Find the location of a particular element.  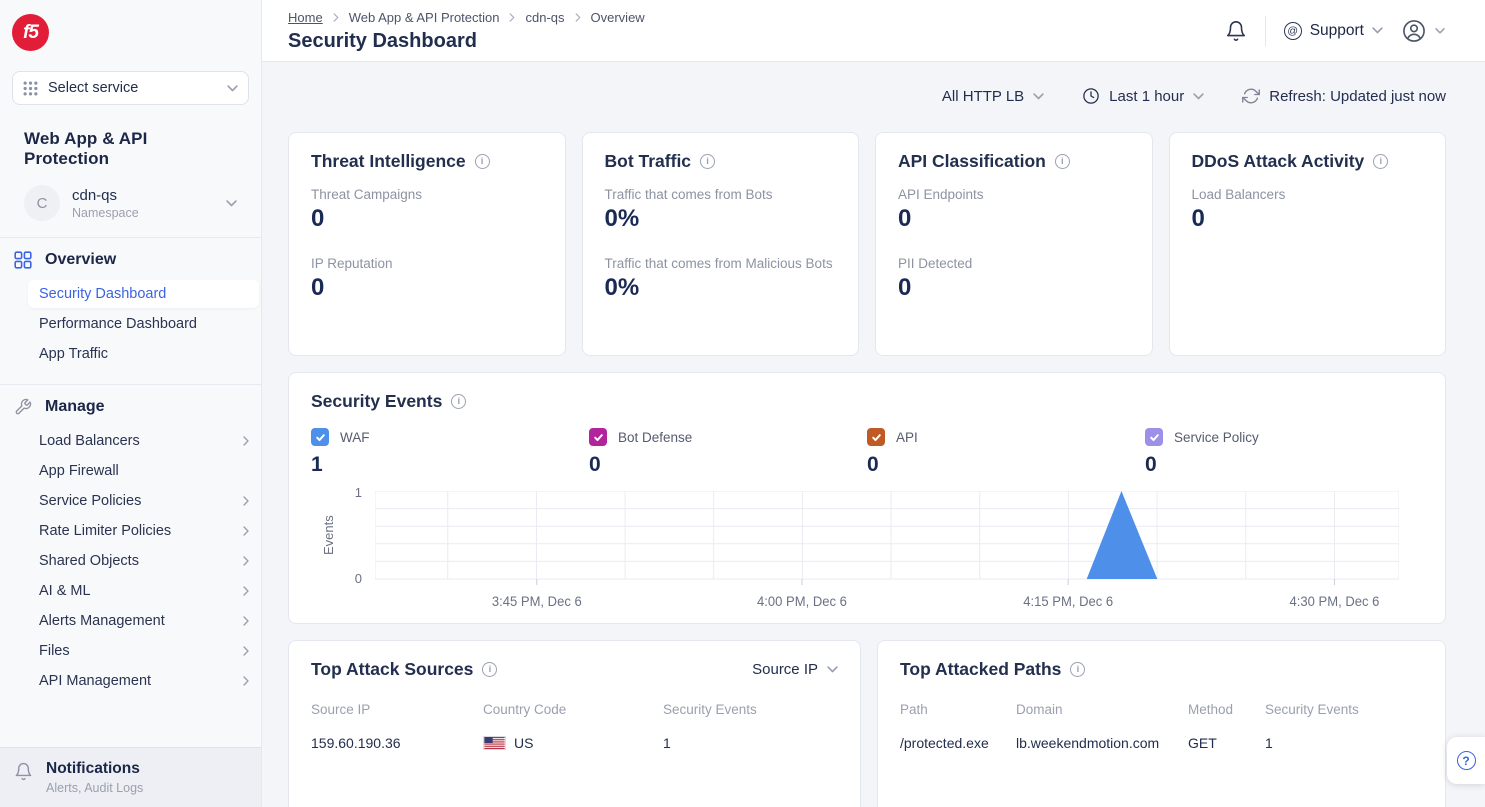

account-avatar-icon is located at coordinates (1414, 31).